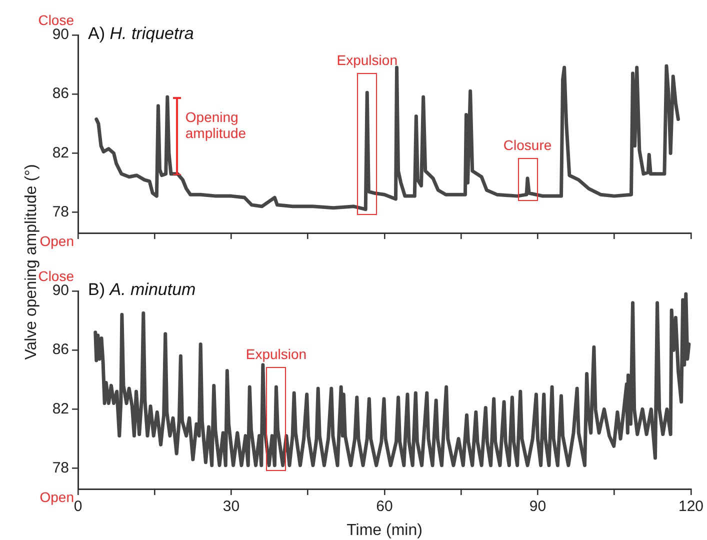 This screenshot has width=707, height=540. I want to click on annotation: Opening amplitude, so click(216, 125).